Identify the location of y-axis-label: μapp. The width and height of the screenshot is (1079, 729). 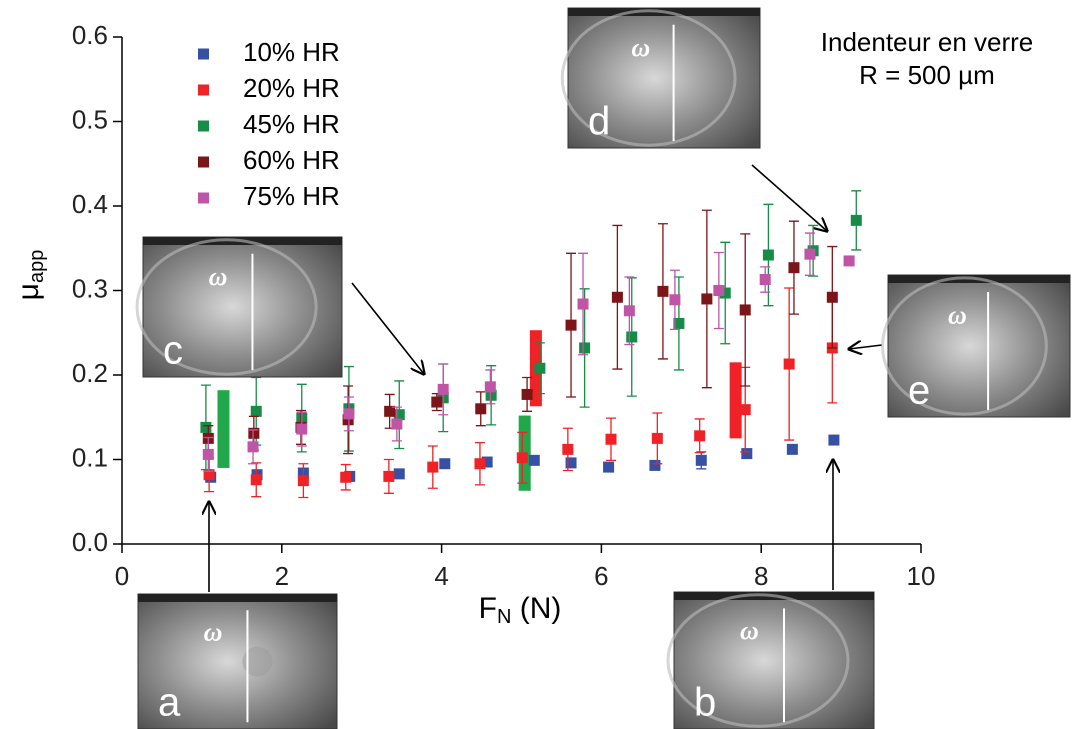
(30, 275).